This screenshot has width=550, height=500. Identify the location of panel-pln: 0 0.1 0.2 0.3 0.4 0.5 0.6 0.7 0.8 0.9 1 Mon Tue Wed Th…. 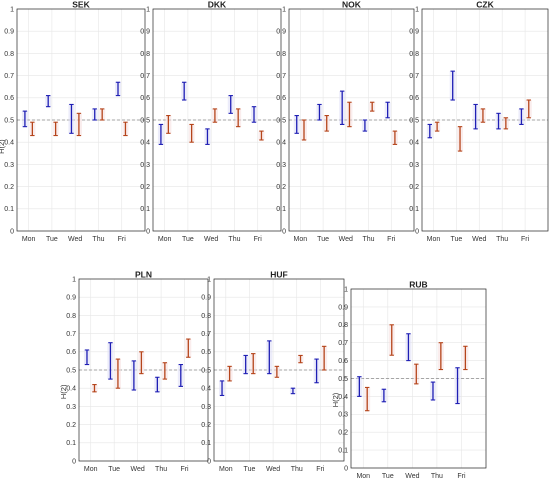
(134, 371).